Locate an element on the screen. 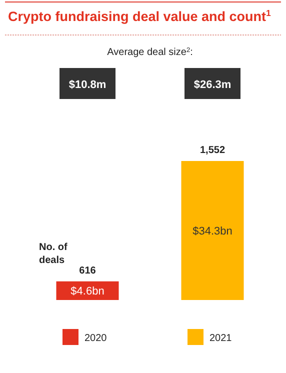  legend-label: 2020 is located at coordinates (96, 338).